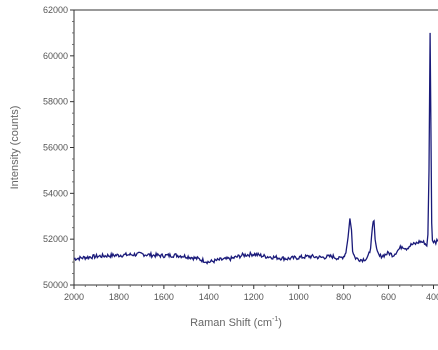  I want to click on y-minor-ticks, so click(73, 147).